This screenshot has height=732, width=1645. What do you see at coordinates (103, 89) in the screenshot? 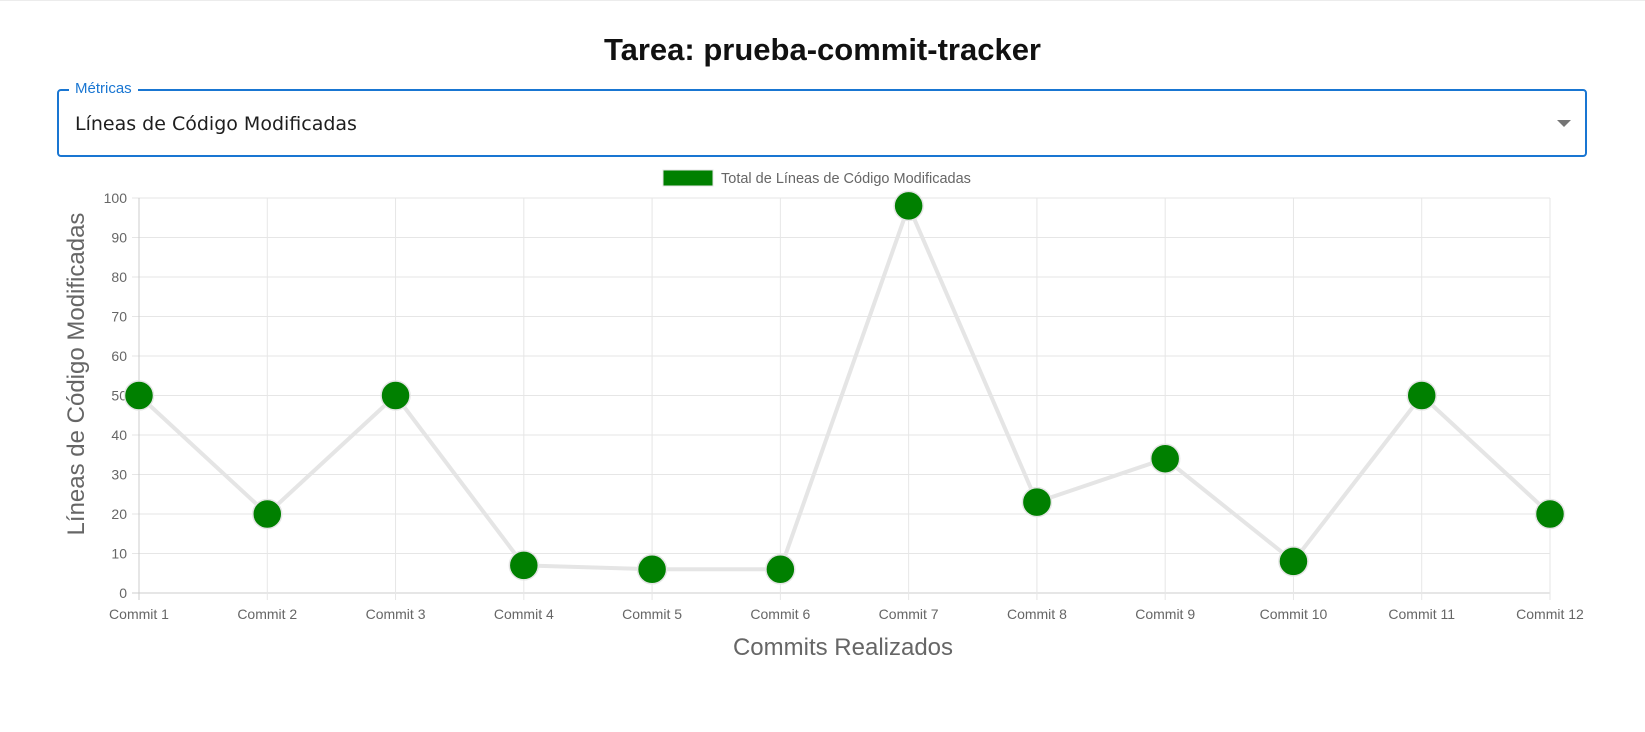
I see `metric-select-label: Métricas` at bounding box center [103, 89].